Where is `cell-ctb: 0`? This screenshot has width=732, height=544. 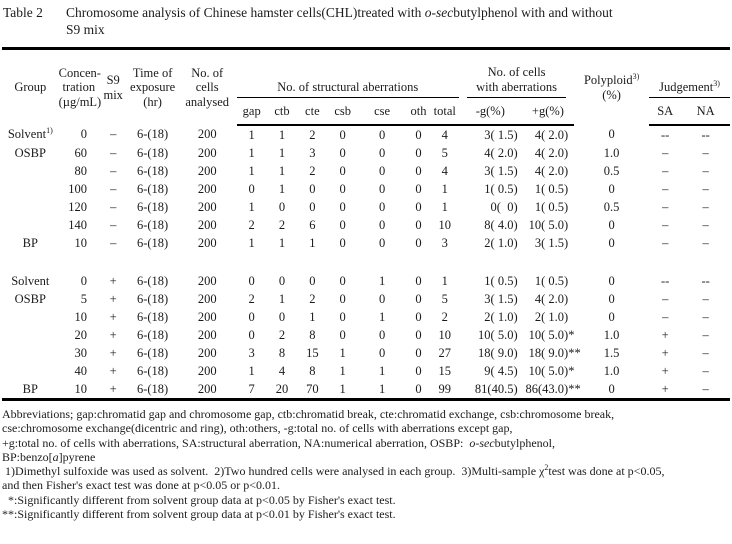
cell-ctb: 0 is located at coordinates (282, 206).